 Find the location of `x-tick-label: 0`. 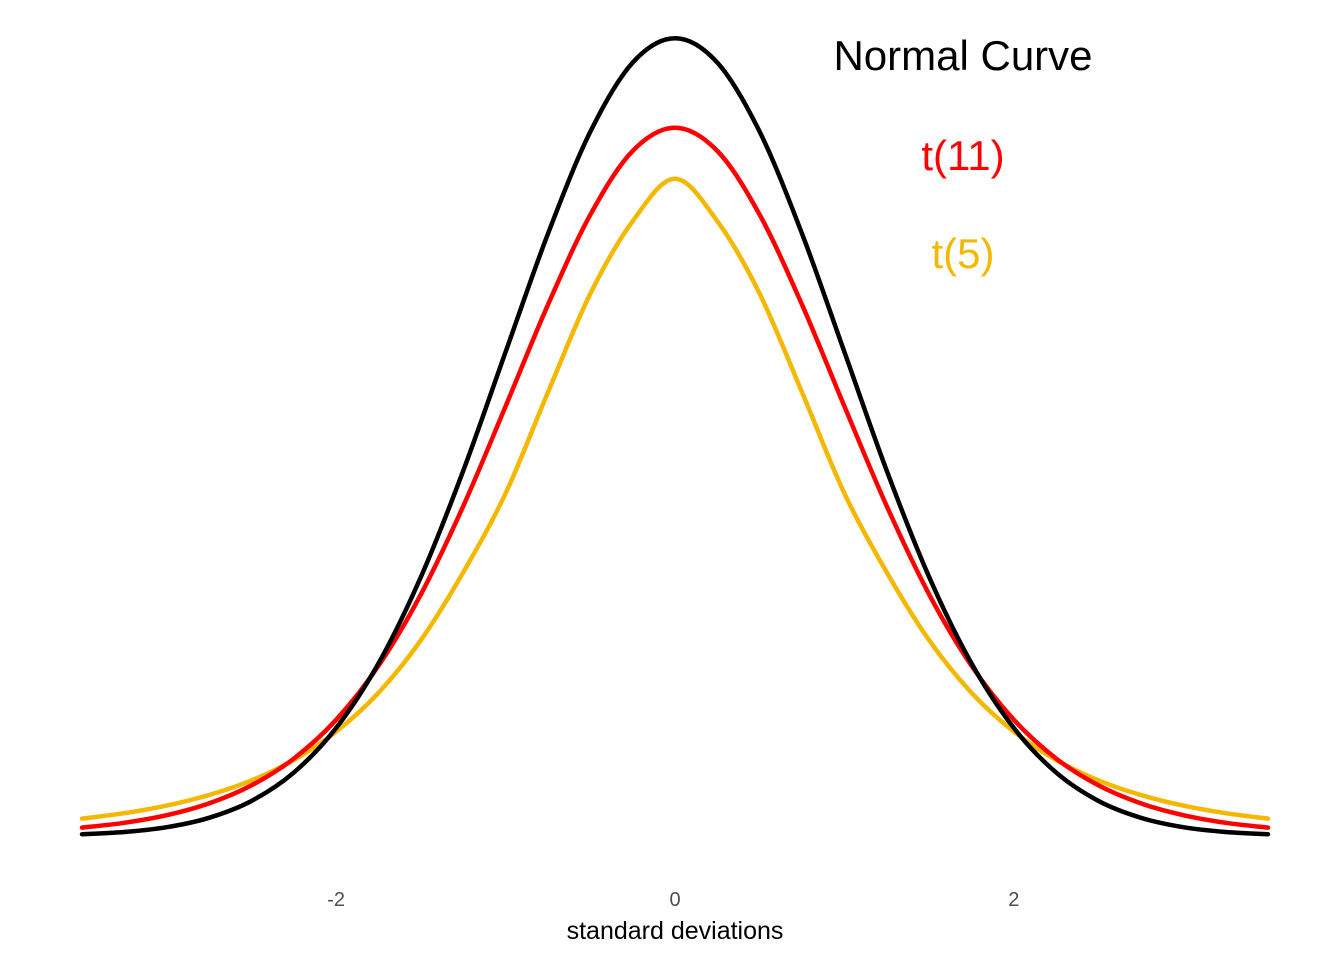

x-tick-label: 0 is located at coordinates (674, 900).